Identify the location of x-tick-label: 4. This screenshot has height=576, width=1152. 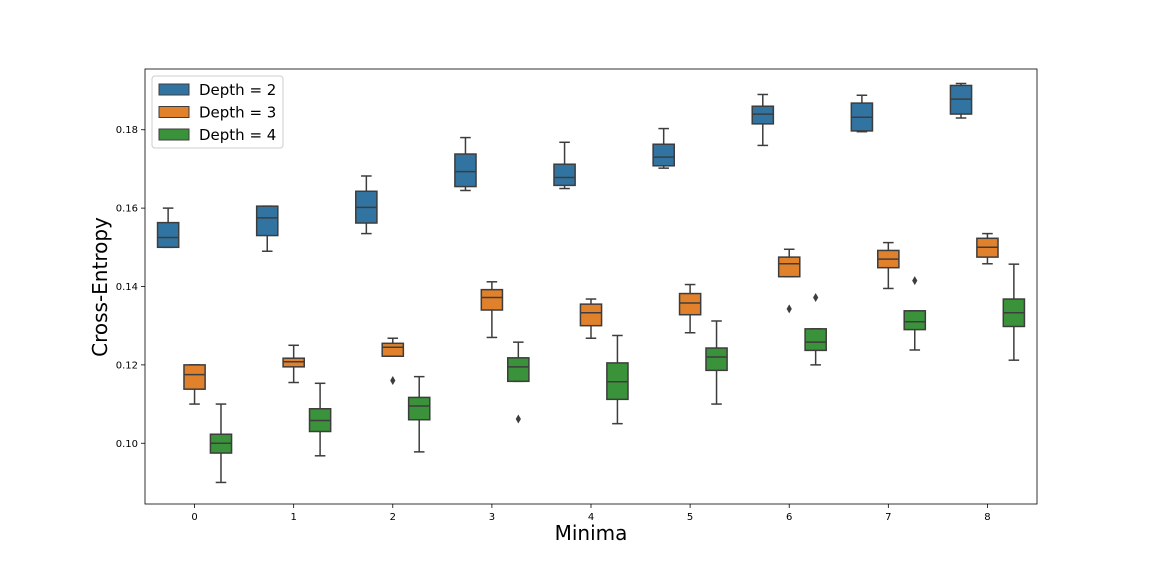
(591, 517).